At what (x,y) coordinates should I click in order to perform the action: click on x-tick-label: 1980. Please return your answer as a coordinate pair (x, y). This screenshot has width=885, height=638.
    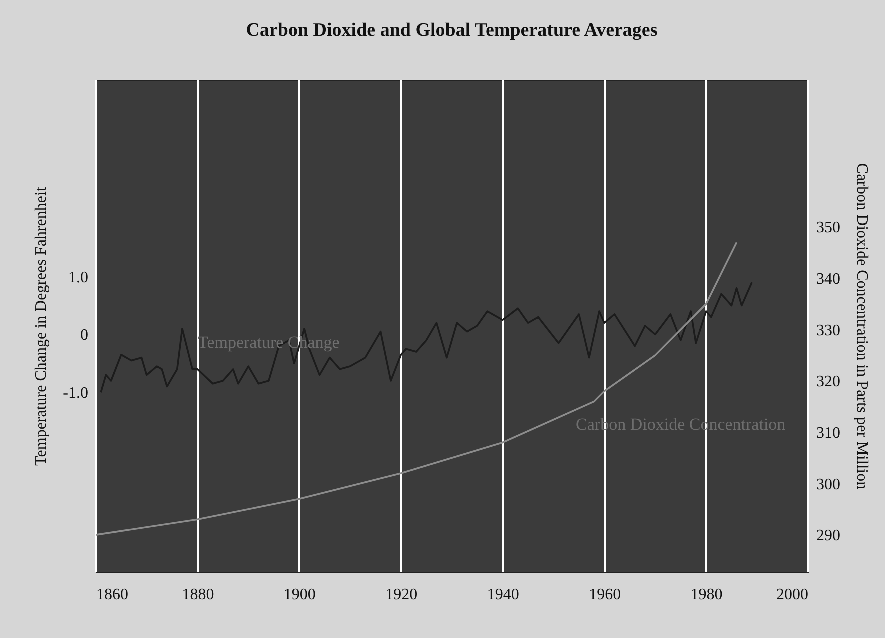
    Looking at the image, I should click on (706, 595).